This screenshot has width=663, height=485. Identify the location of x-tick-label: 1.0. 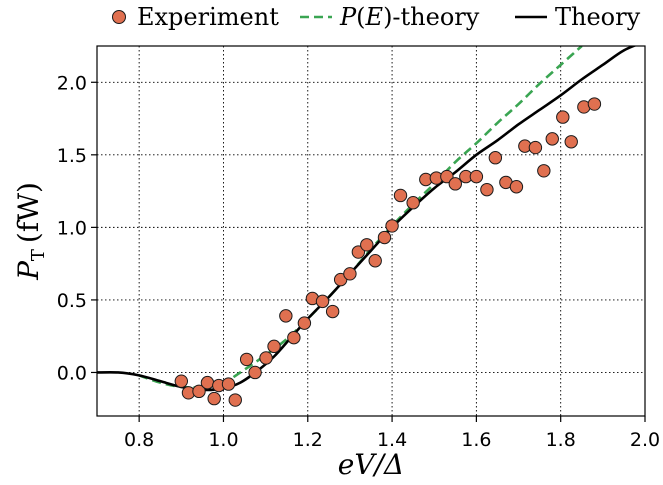
(223, 440).